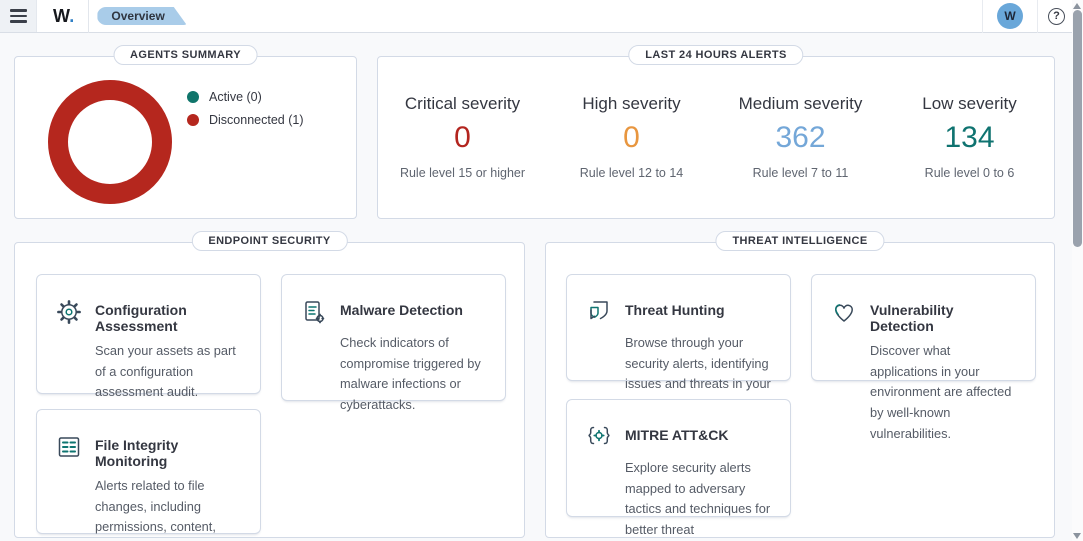  What do you see at coordinates (969, 103) in the screenshot?
I see `stat-label: Low severity` at bounding box center [969, 103].